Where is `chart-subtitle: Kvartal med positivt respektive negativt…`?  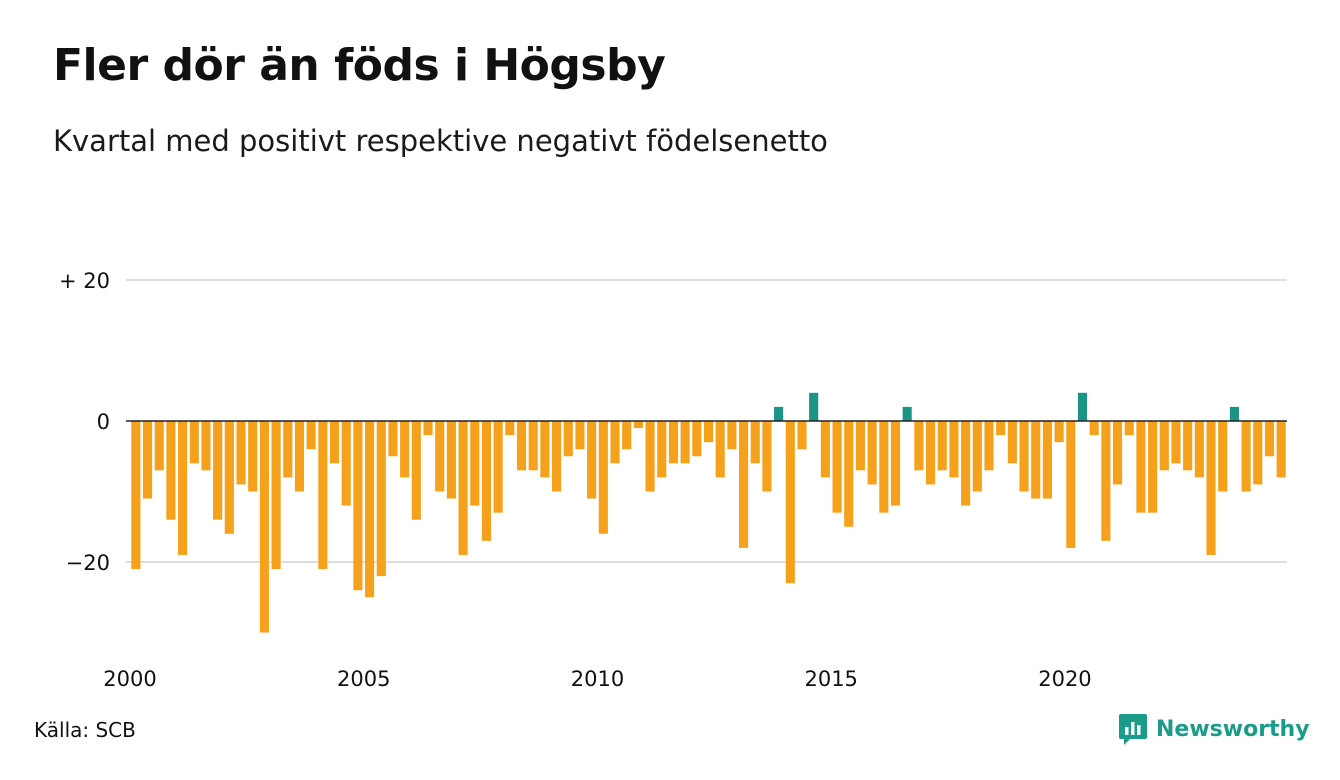
chart-subtitle: Kvartal med positivt respektive negativt… is located at coordinates (440, 141).